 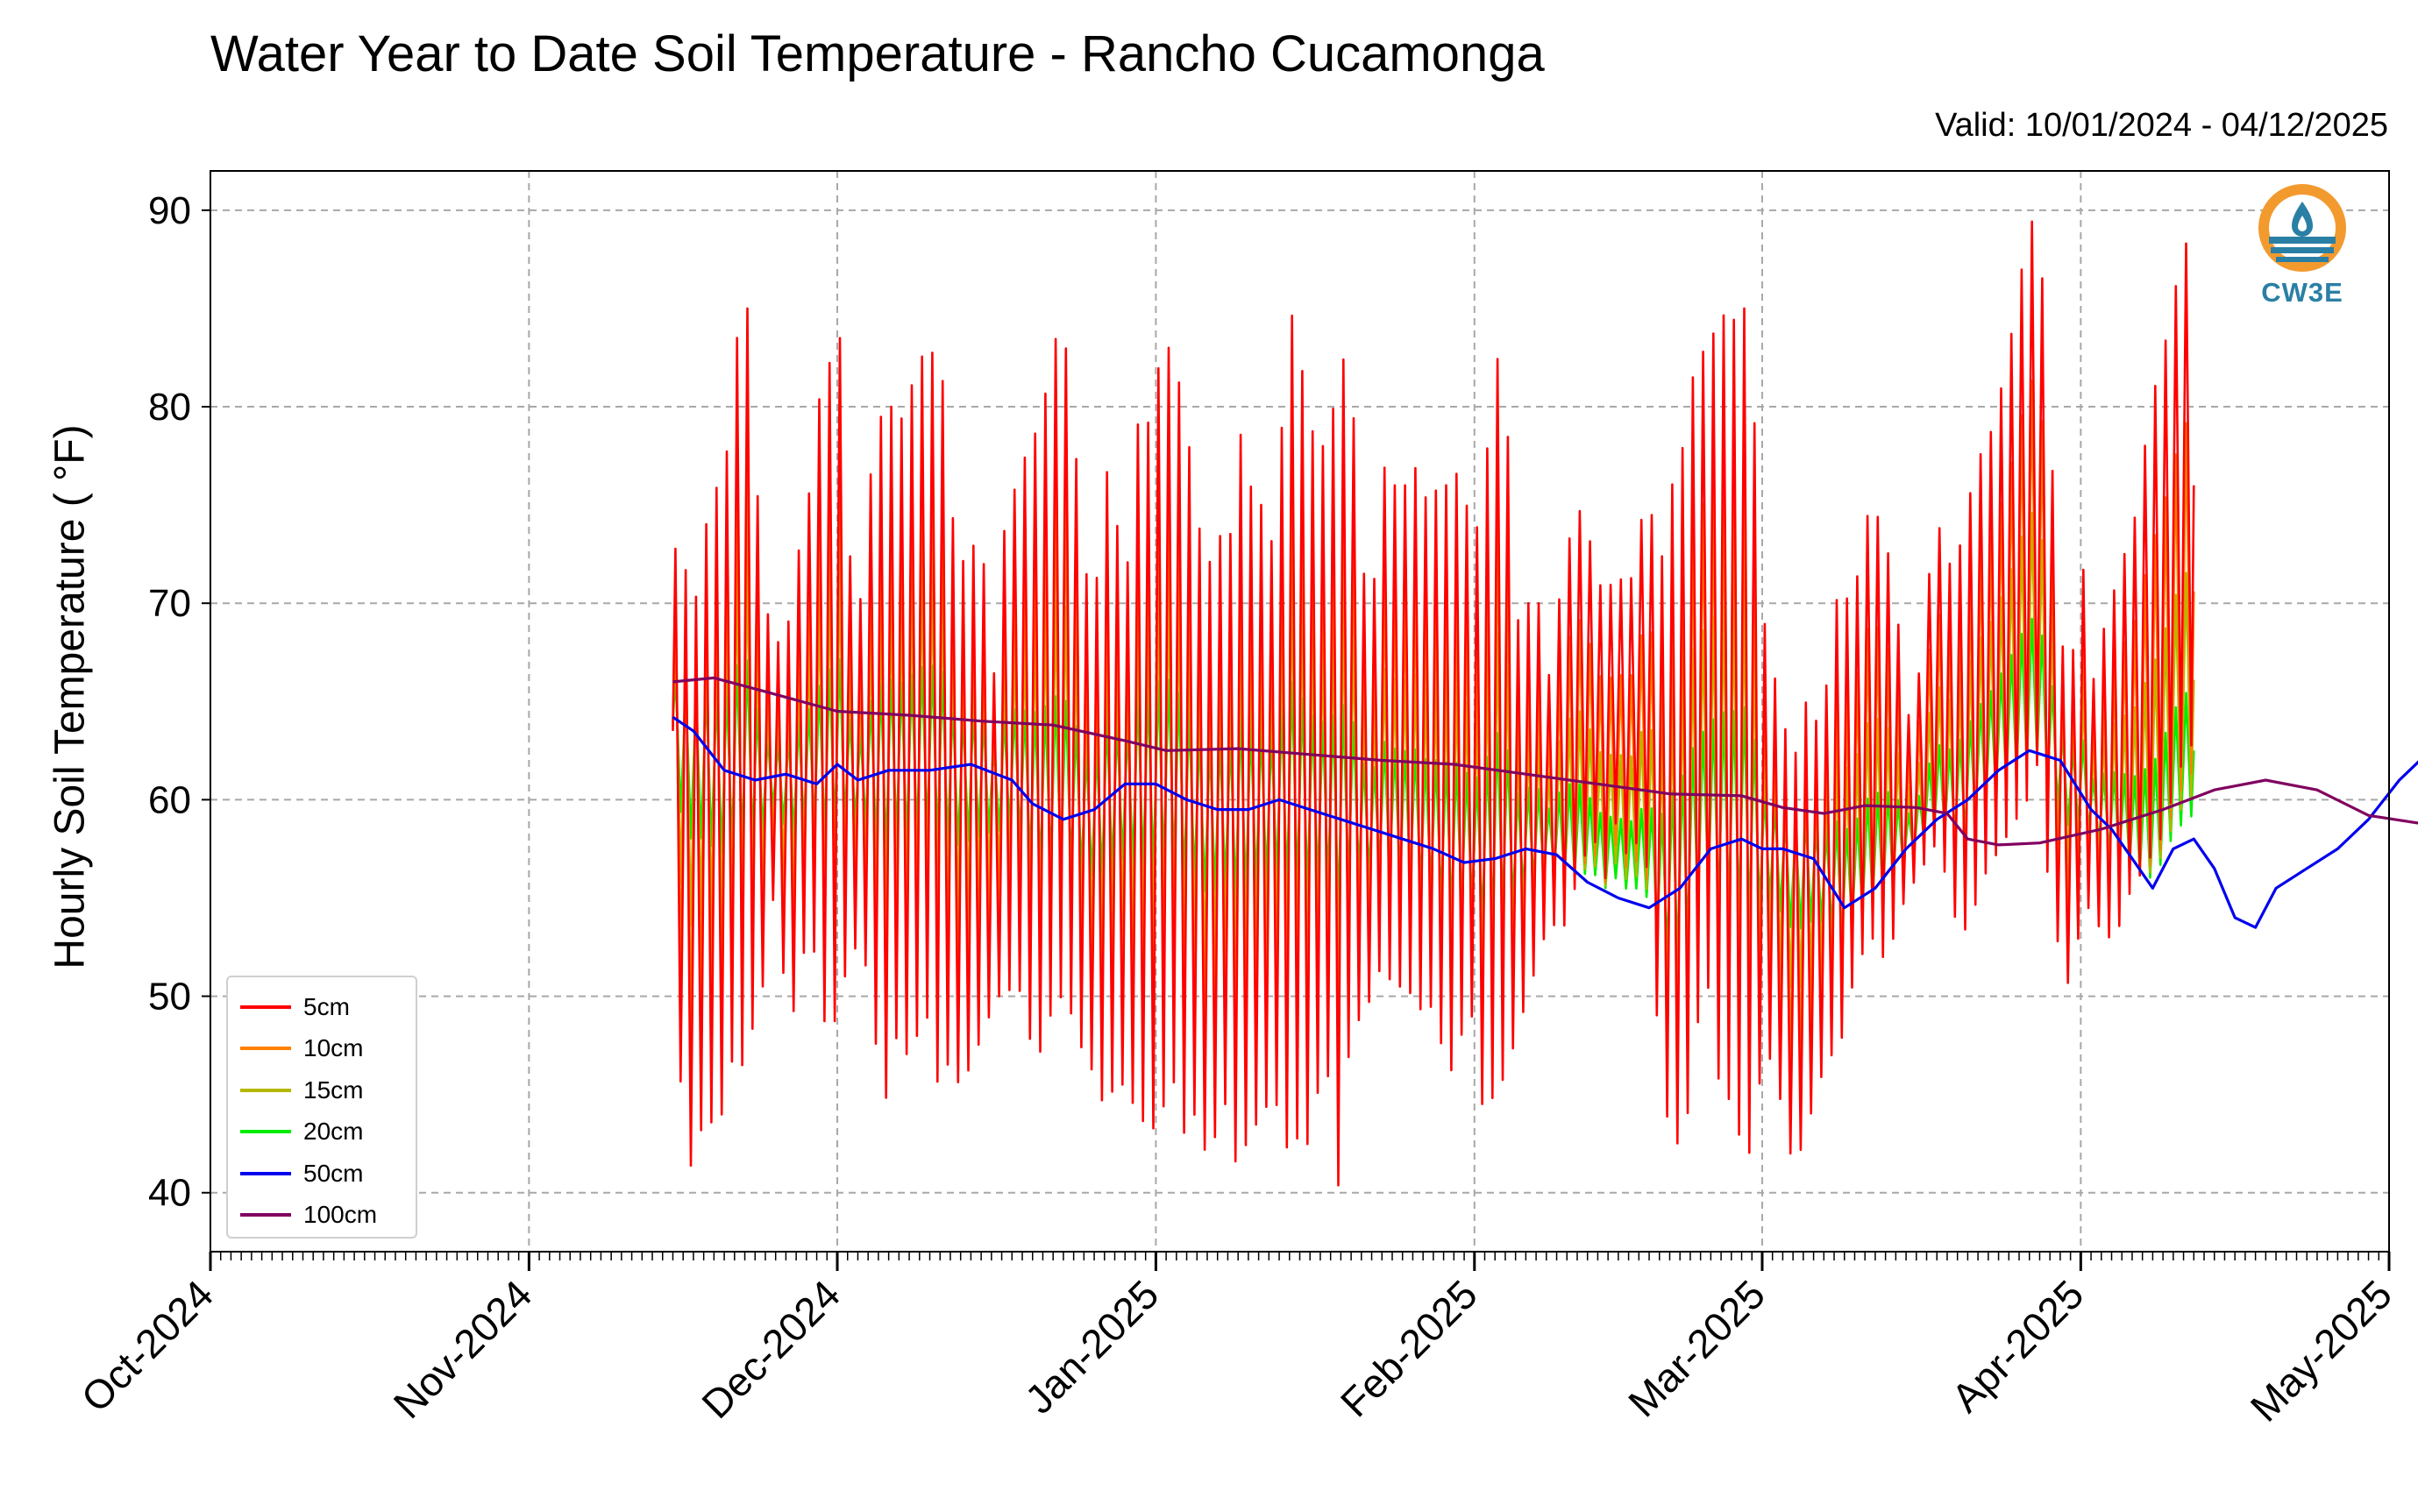 What do you see at coordinates (2302, 228) in the screenshot?
I see `cw3e-logo-icon` at bounding box center [2302, 228].